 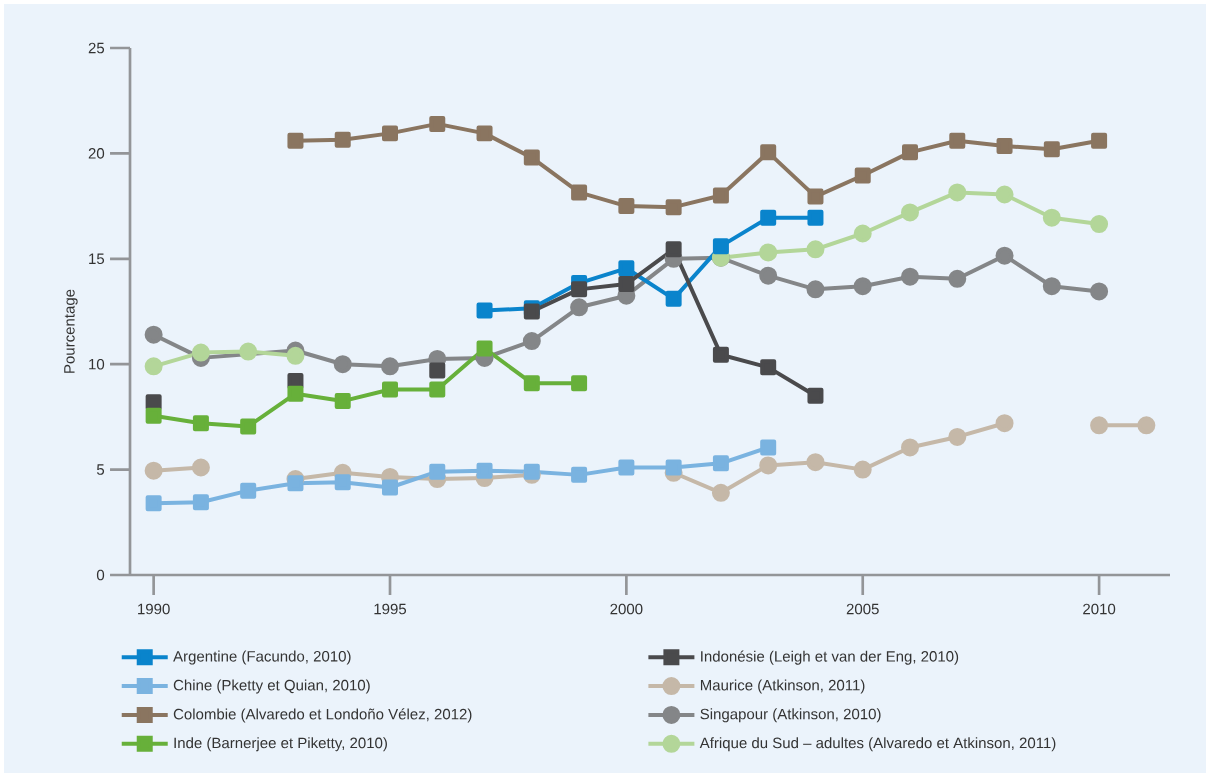 What do you see at coordinates (280, 744) in the screenshot?
I see `legend-label: Inde (Barnerjee et Piketty, 2010)` at bounding box center [280, 744].